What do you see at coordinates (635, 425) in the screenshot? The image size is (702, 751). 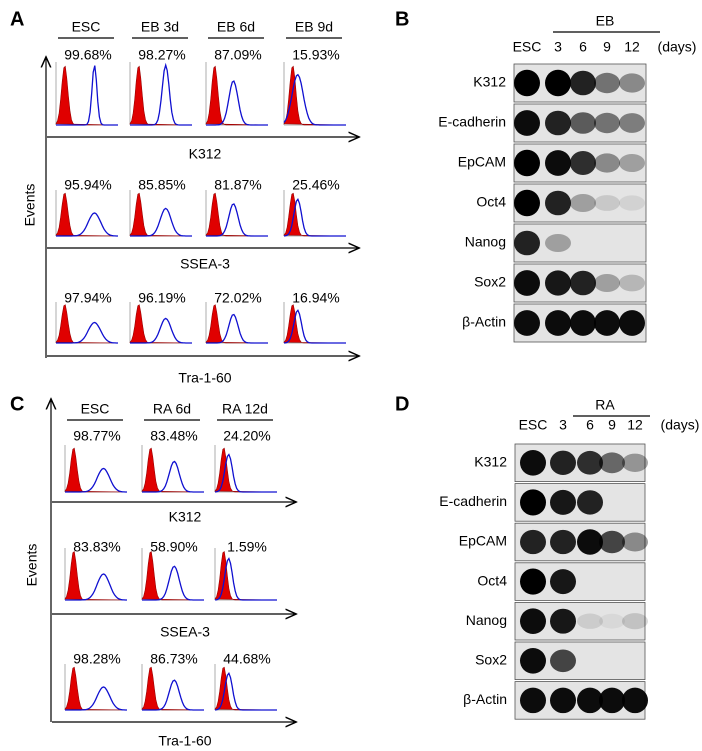 I see `lane-label: 12` at bounding box center [635, 425].